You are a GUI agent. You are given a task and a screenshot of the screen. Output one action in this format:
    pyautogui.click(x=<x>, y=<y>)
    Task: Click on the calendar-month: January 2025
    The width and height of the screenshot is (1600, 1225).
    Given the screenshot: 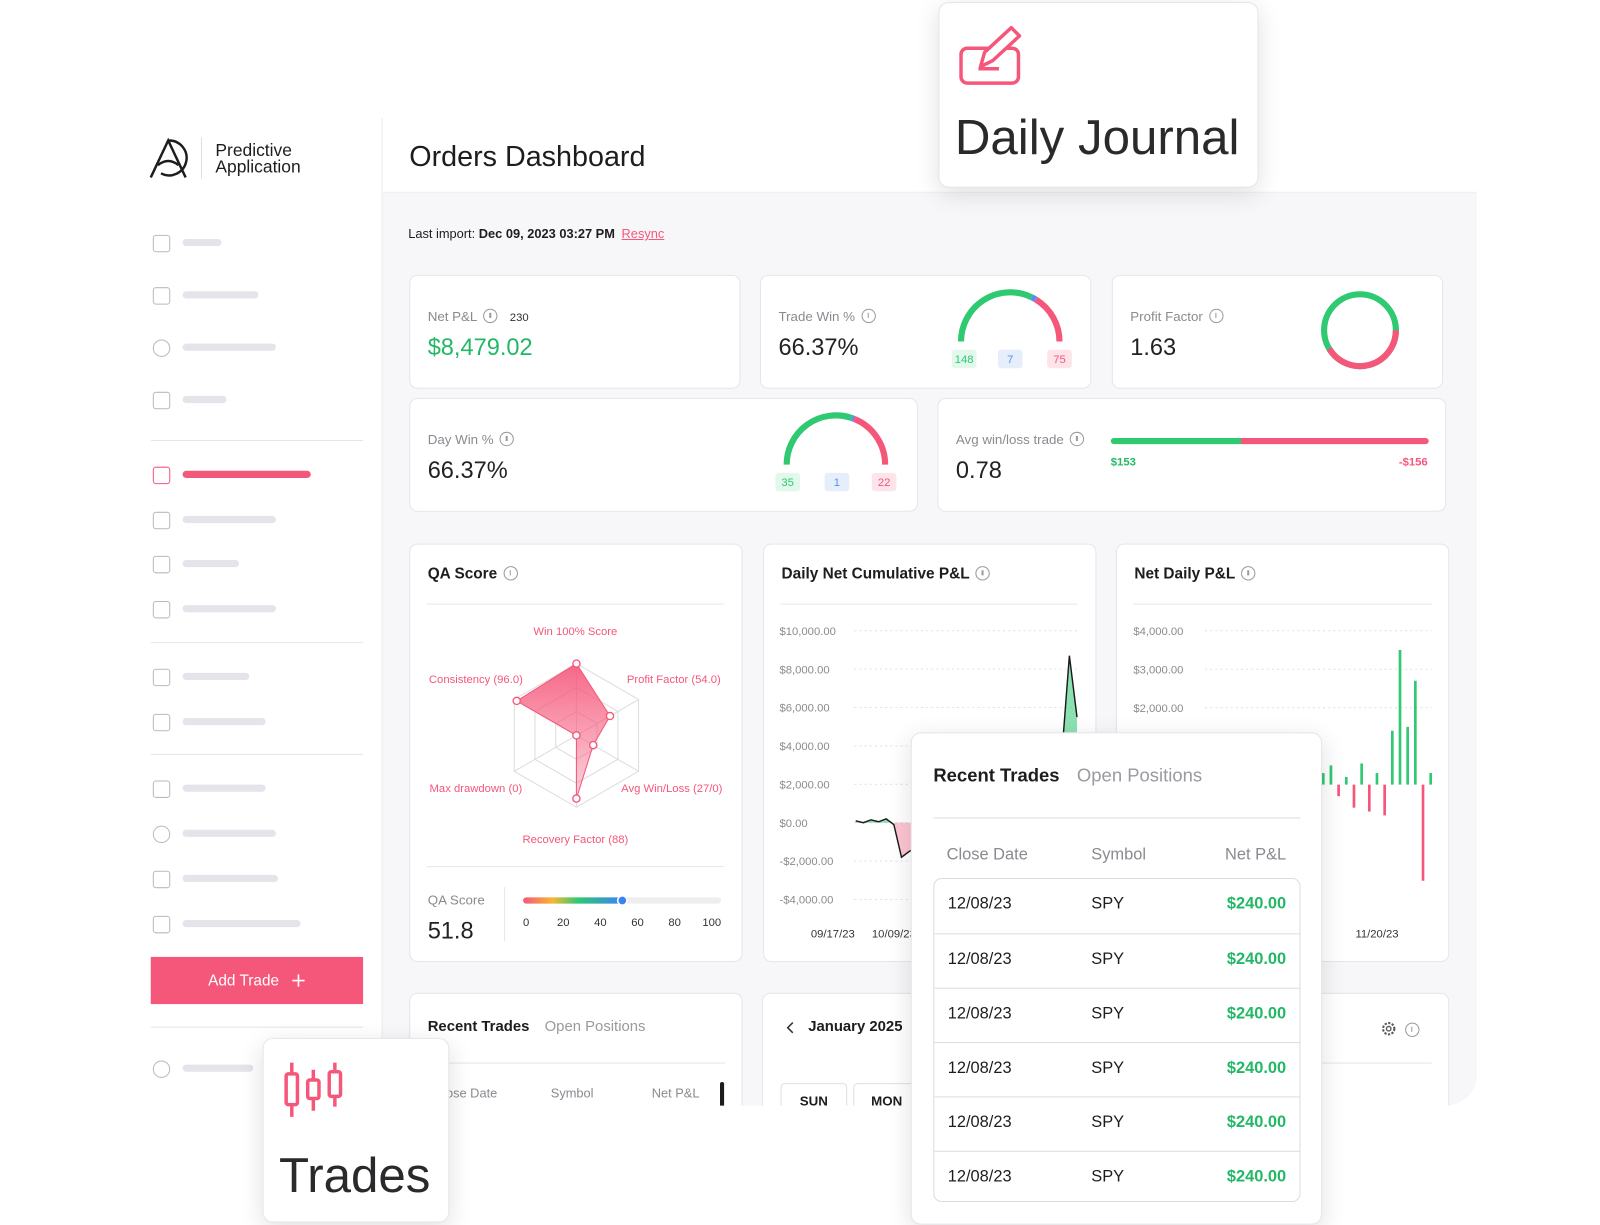 What is the action you would take?
    pyautogui.click(x=855, y=1026)
    